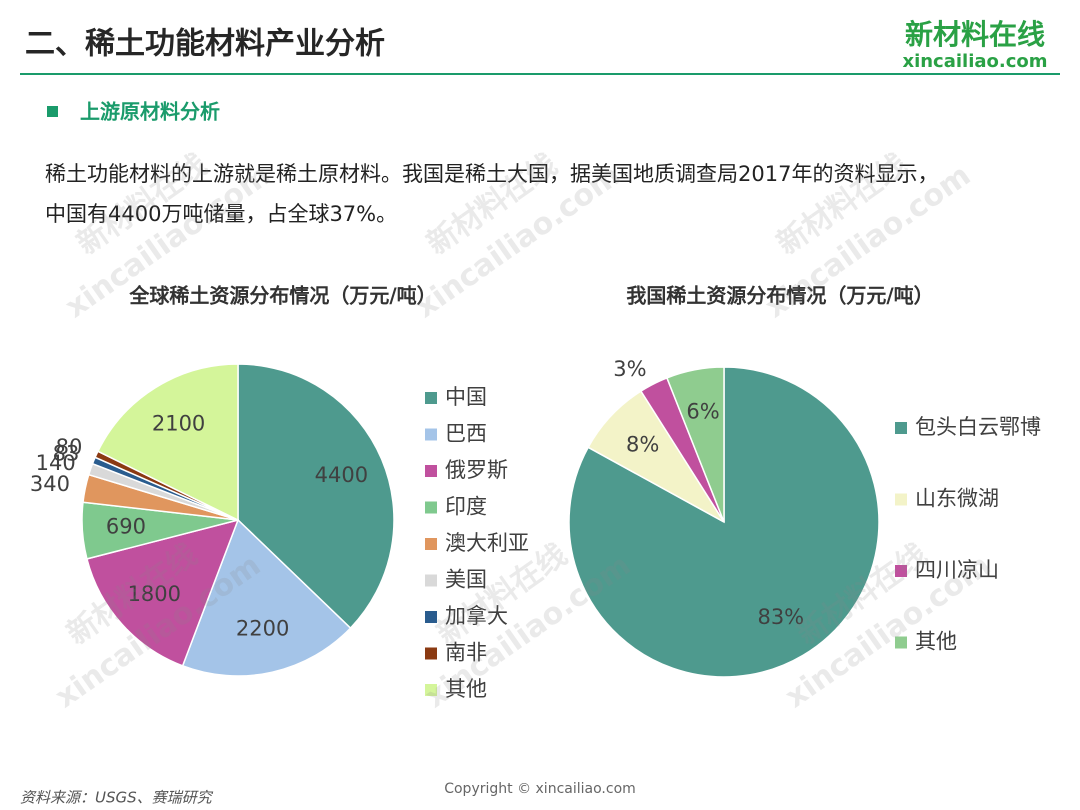 The image size is (1080, 810). Describe the element at coordinates (957, 570) in the screenshot. I see `legend-label: 四川凉山` at that location.